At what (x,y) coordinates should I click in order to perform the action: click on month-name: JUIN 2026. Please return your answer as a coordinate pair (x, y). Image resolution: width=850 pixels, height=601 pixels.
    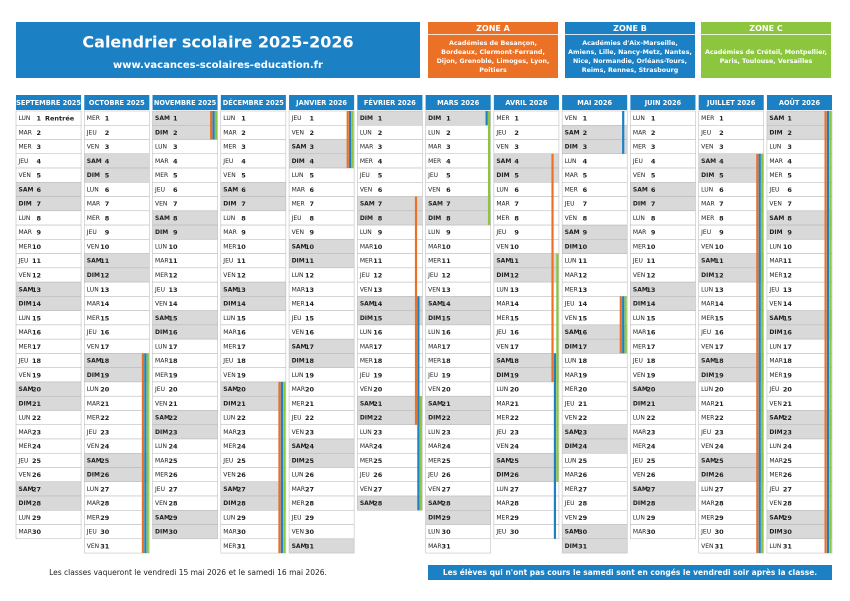
    Looking at the image, I should click on (663, 103).